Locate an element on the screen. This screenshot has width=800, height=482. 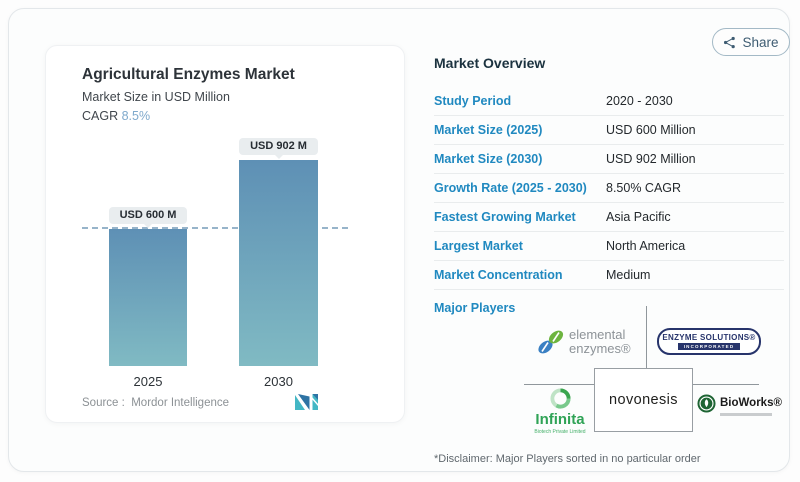
reference-dashed-line is located at coordinates (215, 228).